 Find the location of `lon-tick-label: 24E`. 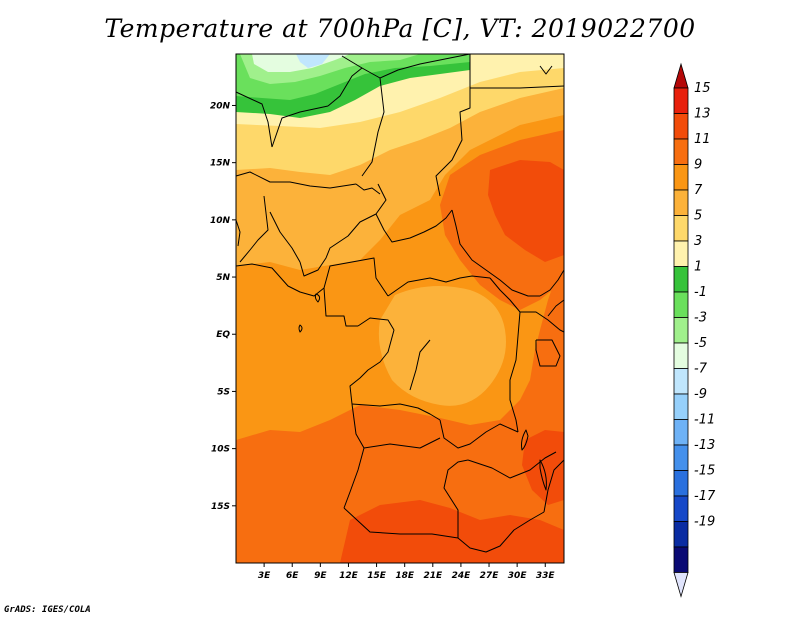

lon-tick-label: 24E is located at coordinates (462, 576).